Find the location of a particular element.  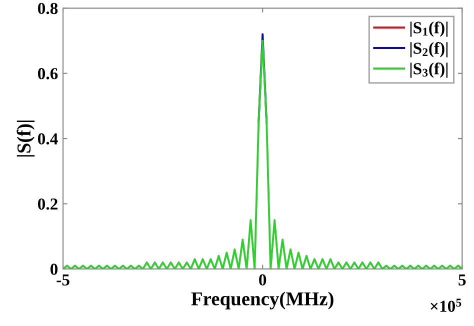

text: ×10$^{5}$ is located at coordinates (446, 305).